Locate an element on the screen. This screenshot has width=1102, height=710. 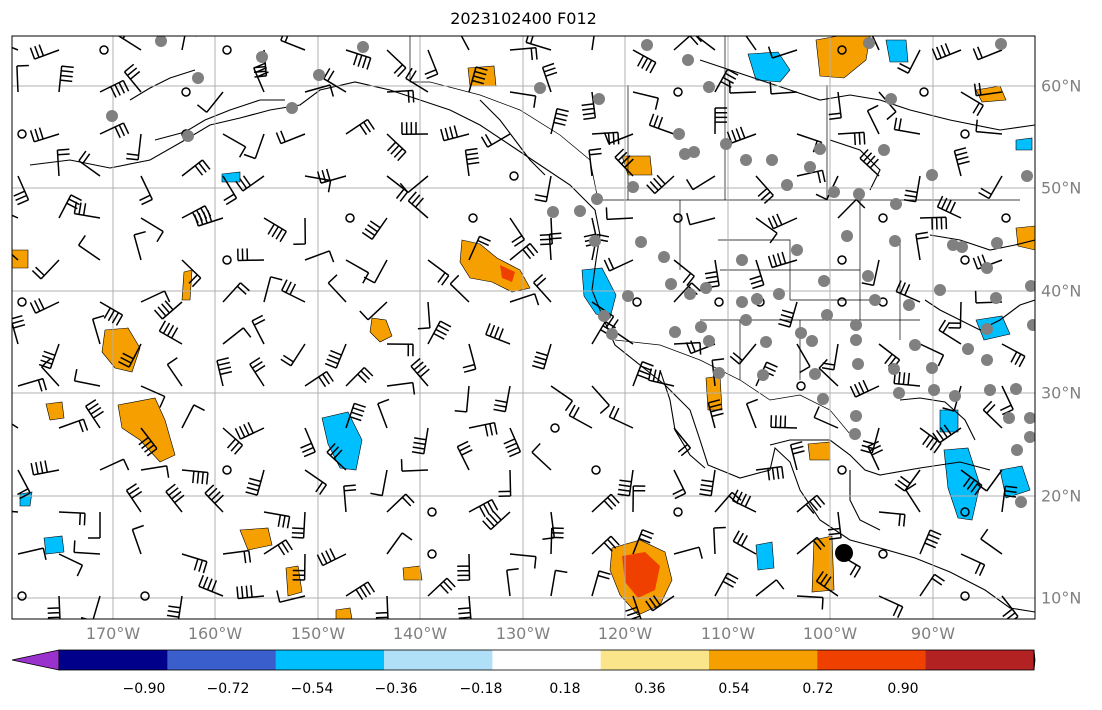
lat-label-10n: 10°N is located at coordinates (1061, 598).